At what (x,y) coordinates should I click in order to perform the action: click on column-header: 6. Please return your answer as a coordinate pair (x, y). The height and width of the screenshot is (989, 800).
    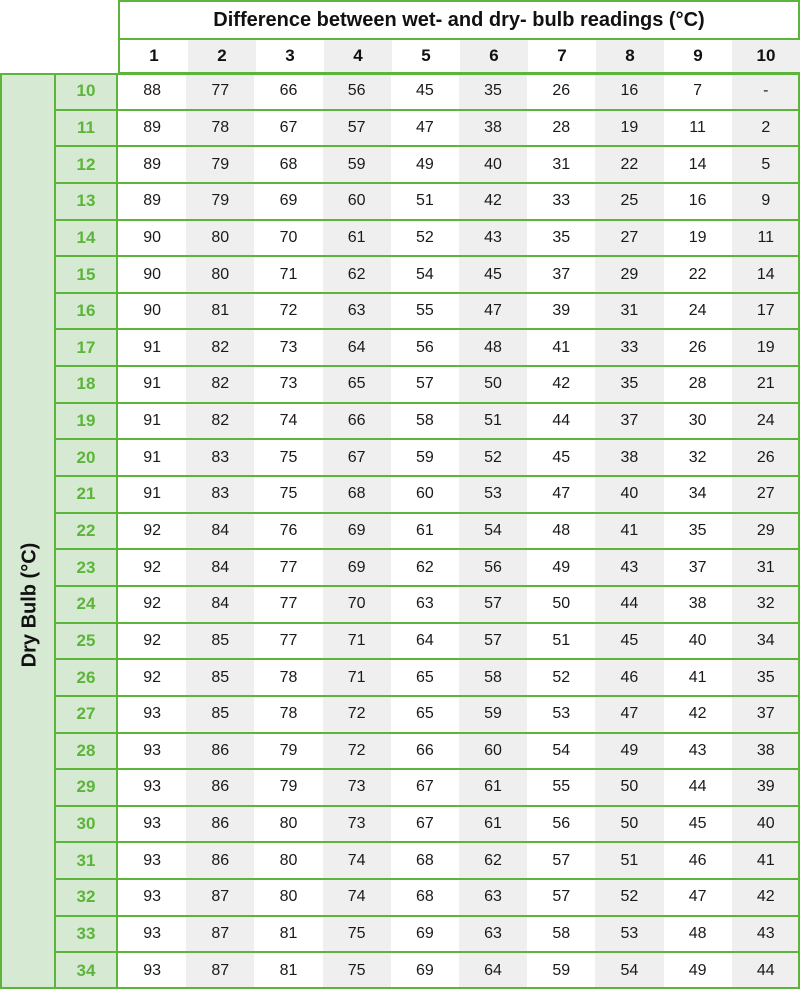
    Looking at the image, I should click on (494, 56).